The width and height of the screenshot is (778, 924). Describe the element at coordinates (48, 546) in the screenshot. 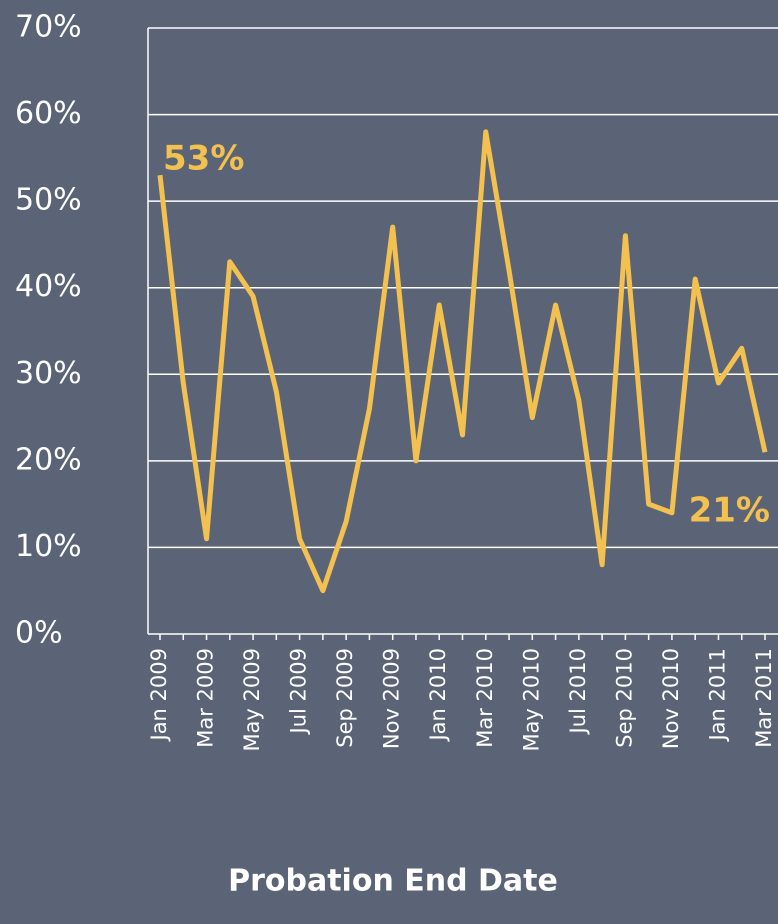

I see `y-tick-label: 10%` at that location.